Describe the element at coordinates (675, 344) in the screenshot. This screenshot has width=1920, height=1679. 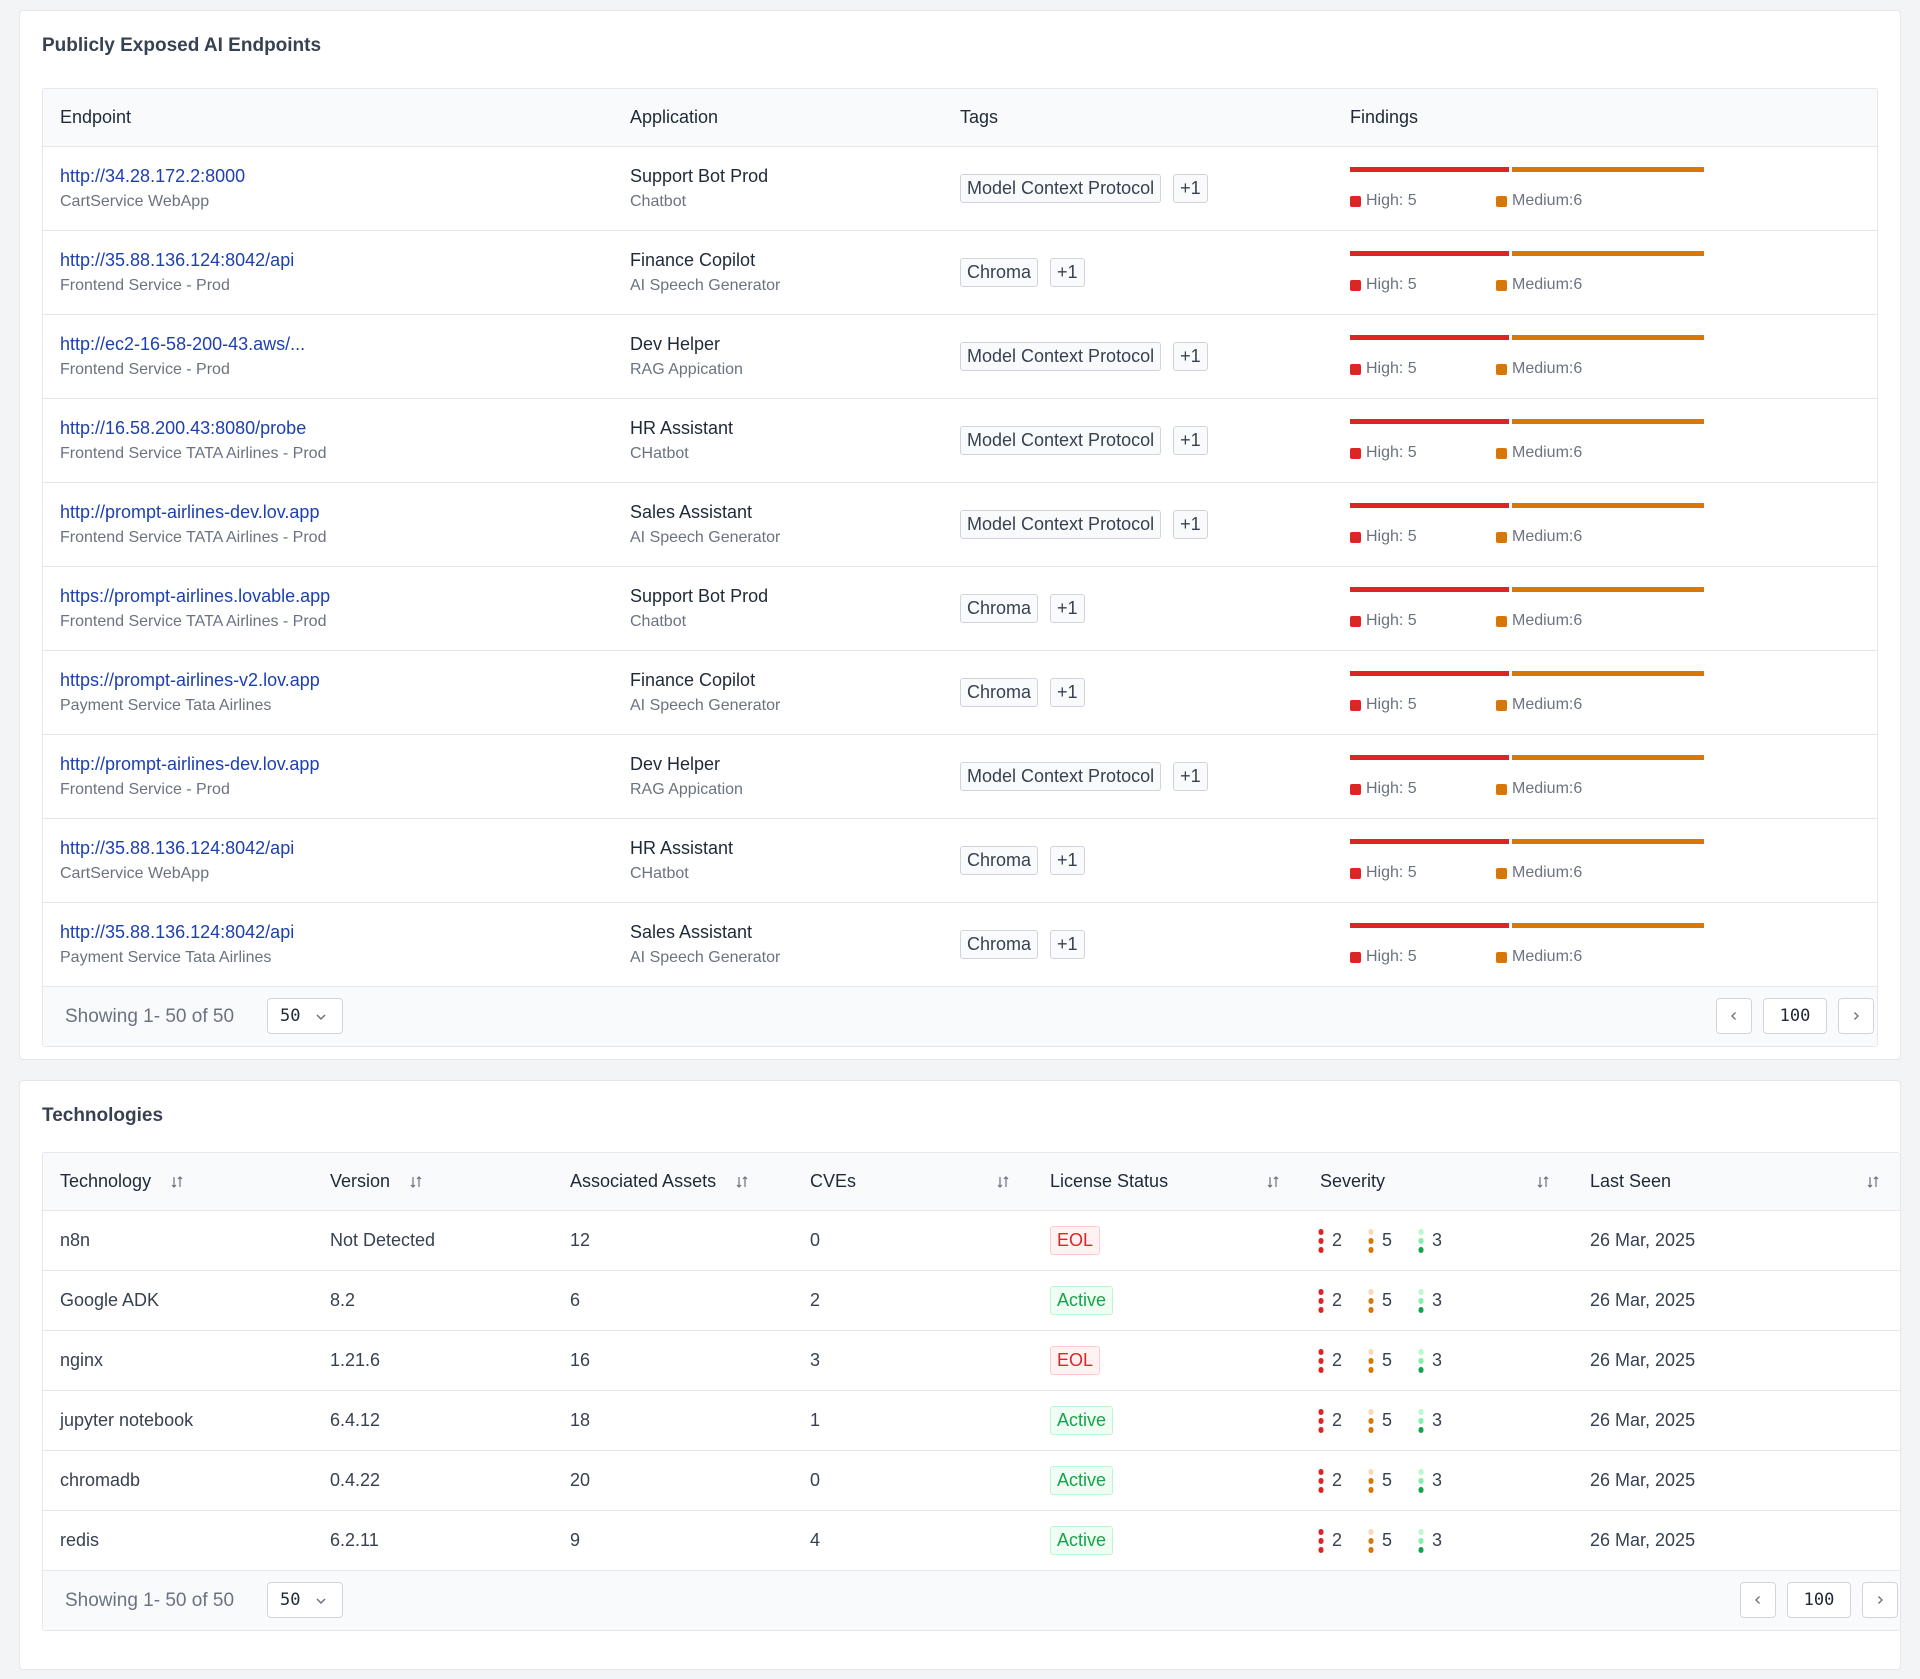
I see `application-name: Dev Helper` at that location.